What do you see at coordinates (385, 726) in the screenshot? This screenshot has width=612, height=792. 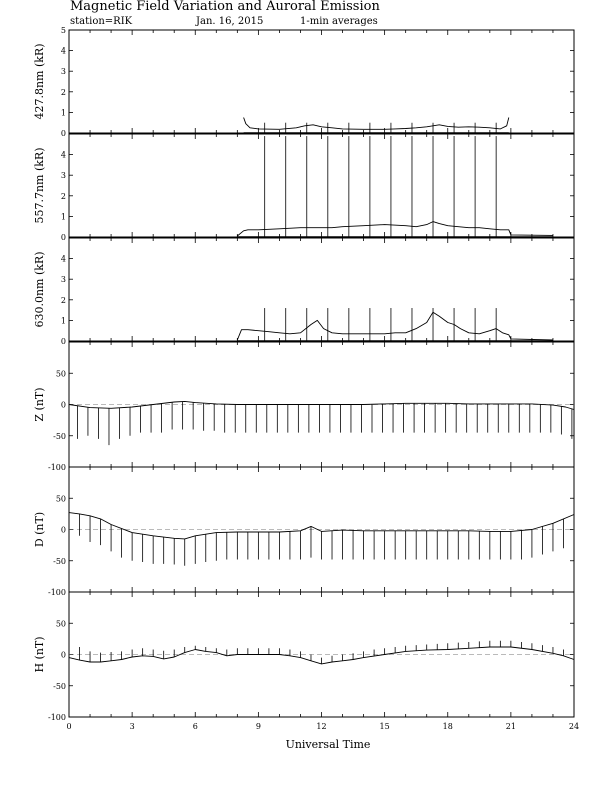 I see `x-tick-label: 15` at bounding box center [385, 726].